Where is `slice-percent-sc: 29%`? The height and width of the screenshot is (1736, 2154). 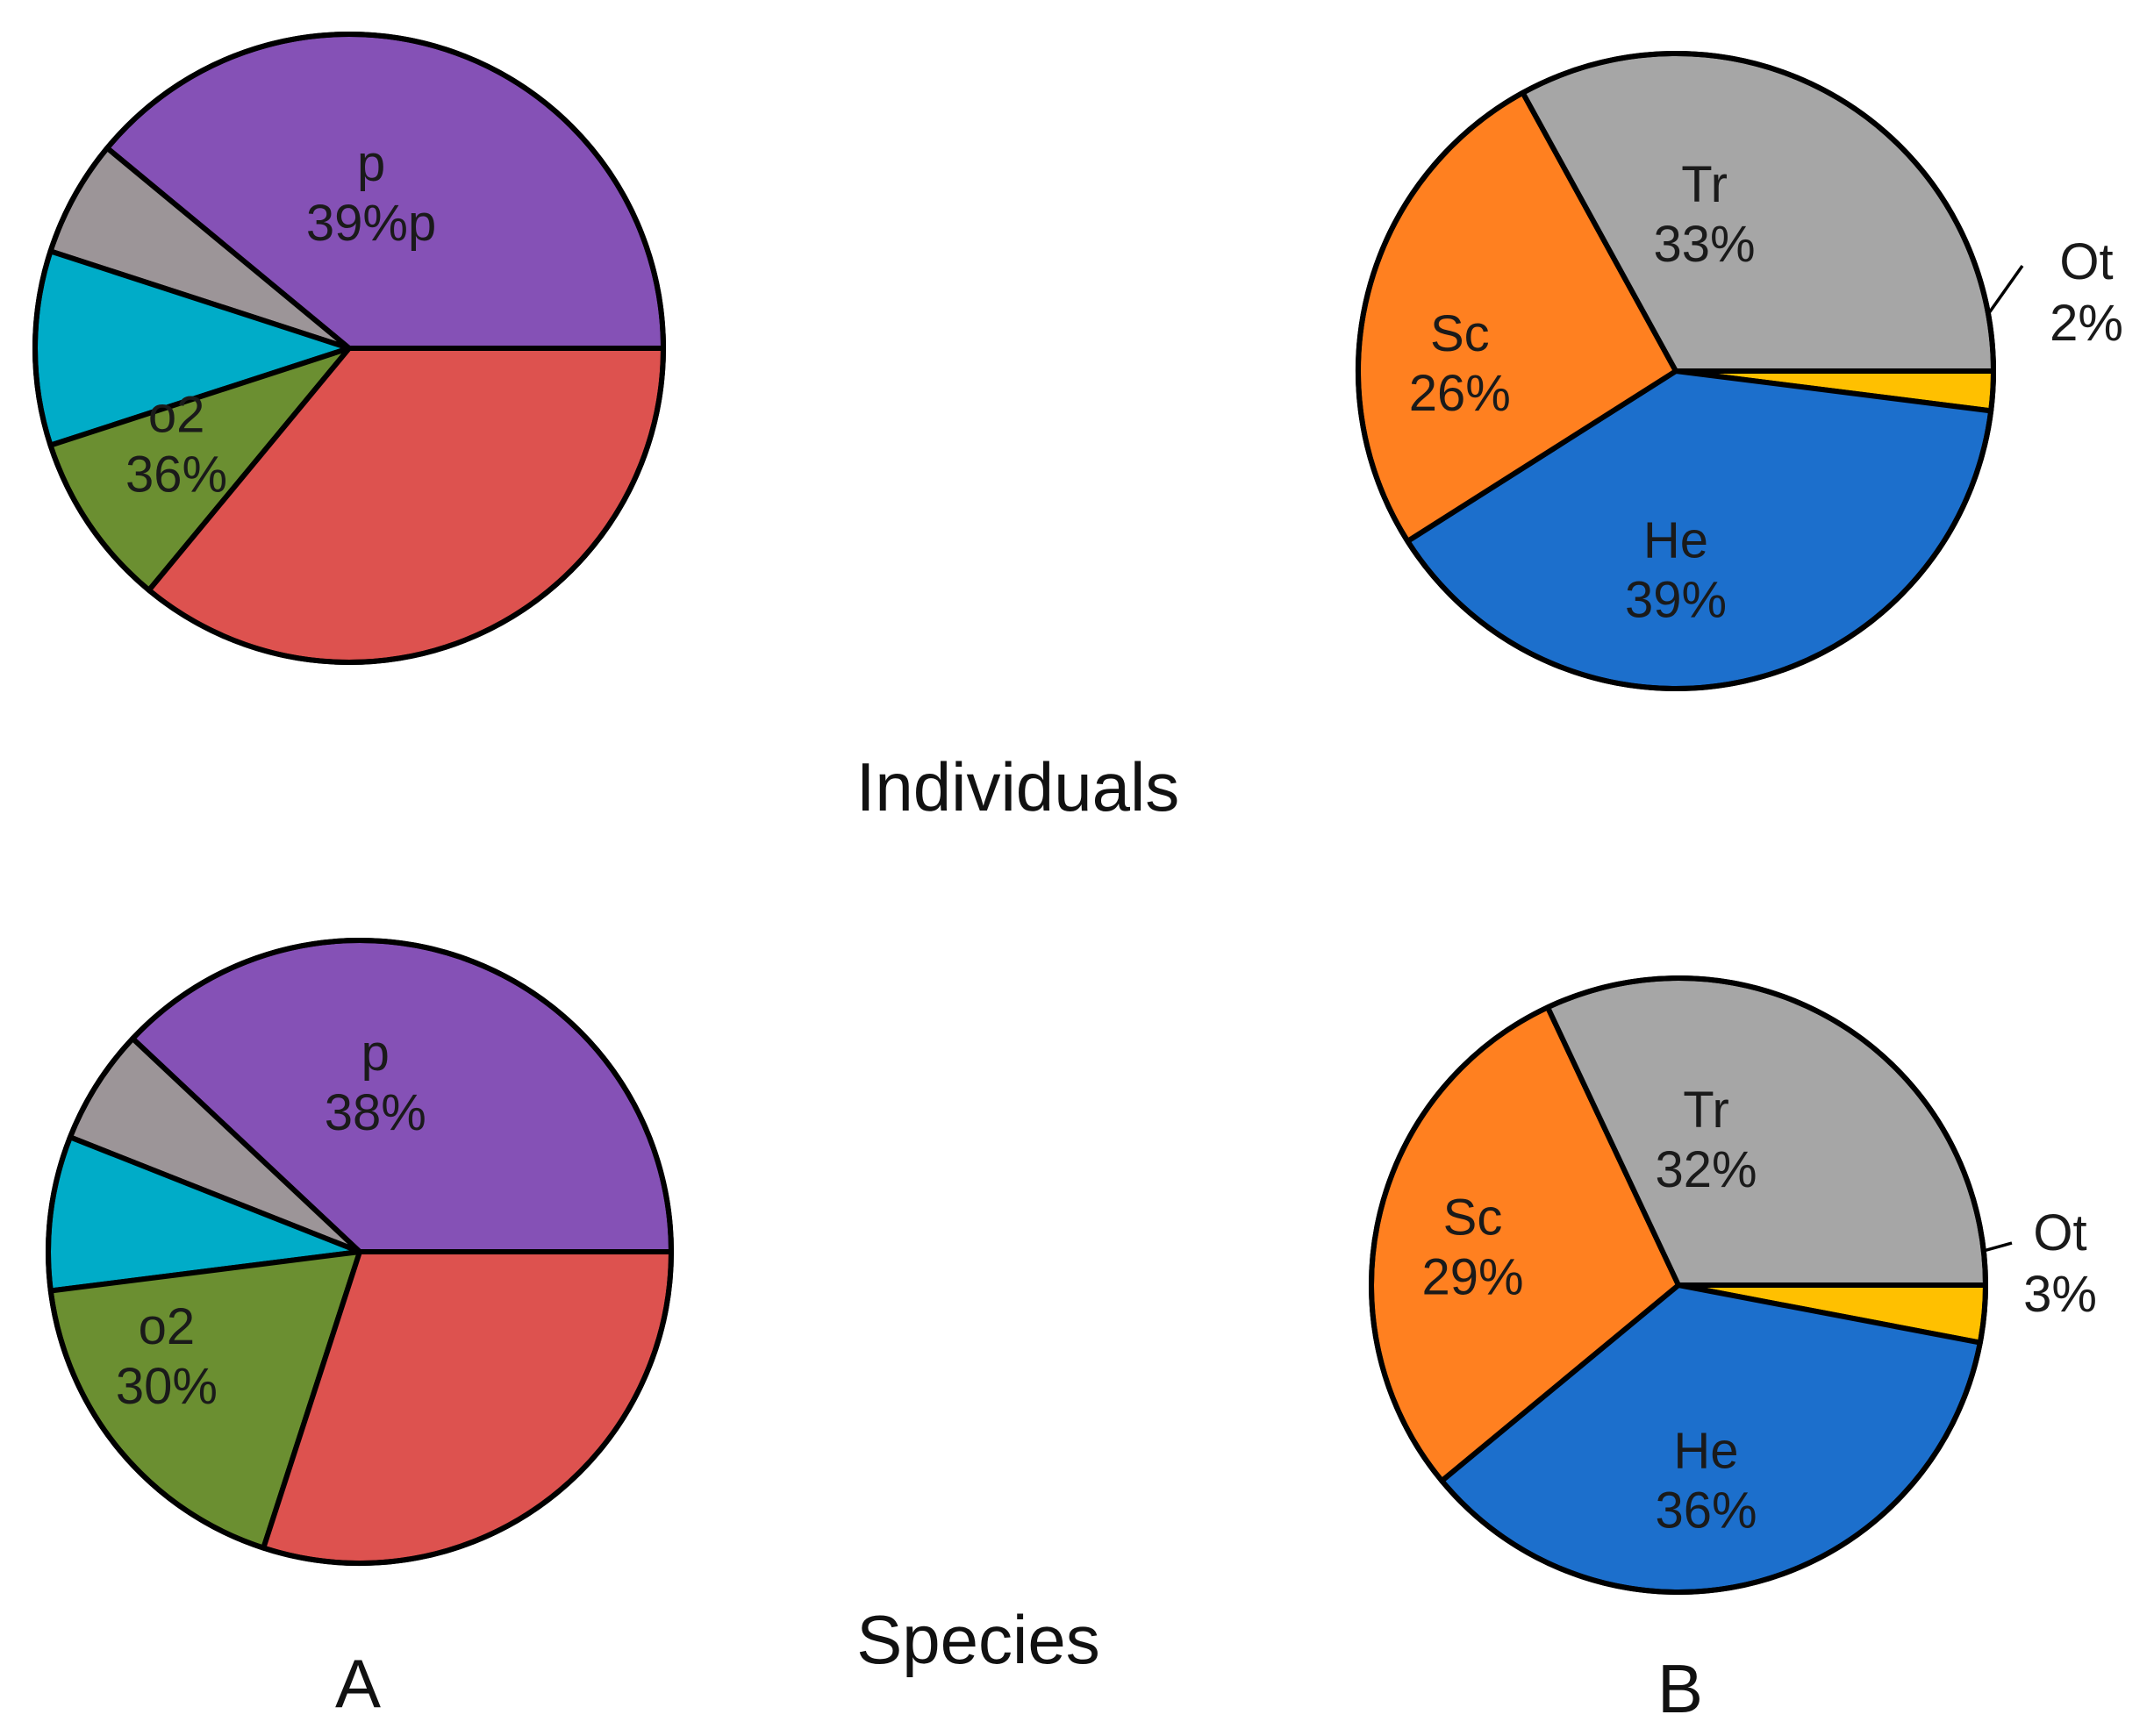 slice-percent-sc: 29% is located at coordinates (1472, 1277).